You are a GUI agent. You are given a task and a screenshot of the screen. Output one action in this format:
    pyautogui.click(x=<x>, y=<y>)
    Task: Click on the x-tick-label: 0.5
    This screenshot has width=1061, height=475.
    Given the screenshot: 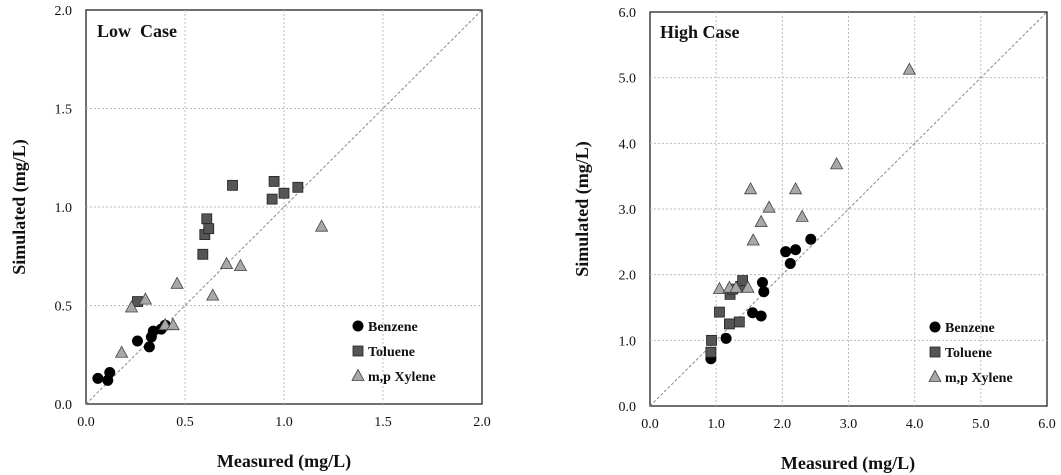 What is the action you would take?
    pyautogui.click(x=185, y=422)
    